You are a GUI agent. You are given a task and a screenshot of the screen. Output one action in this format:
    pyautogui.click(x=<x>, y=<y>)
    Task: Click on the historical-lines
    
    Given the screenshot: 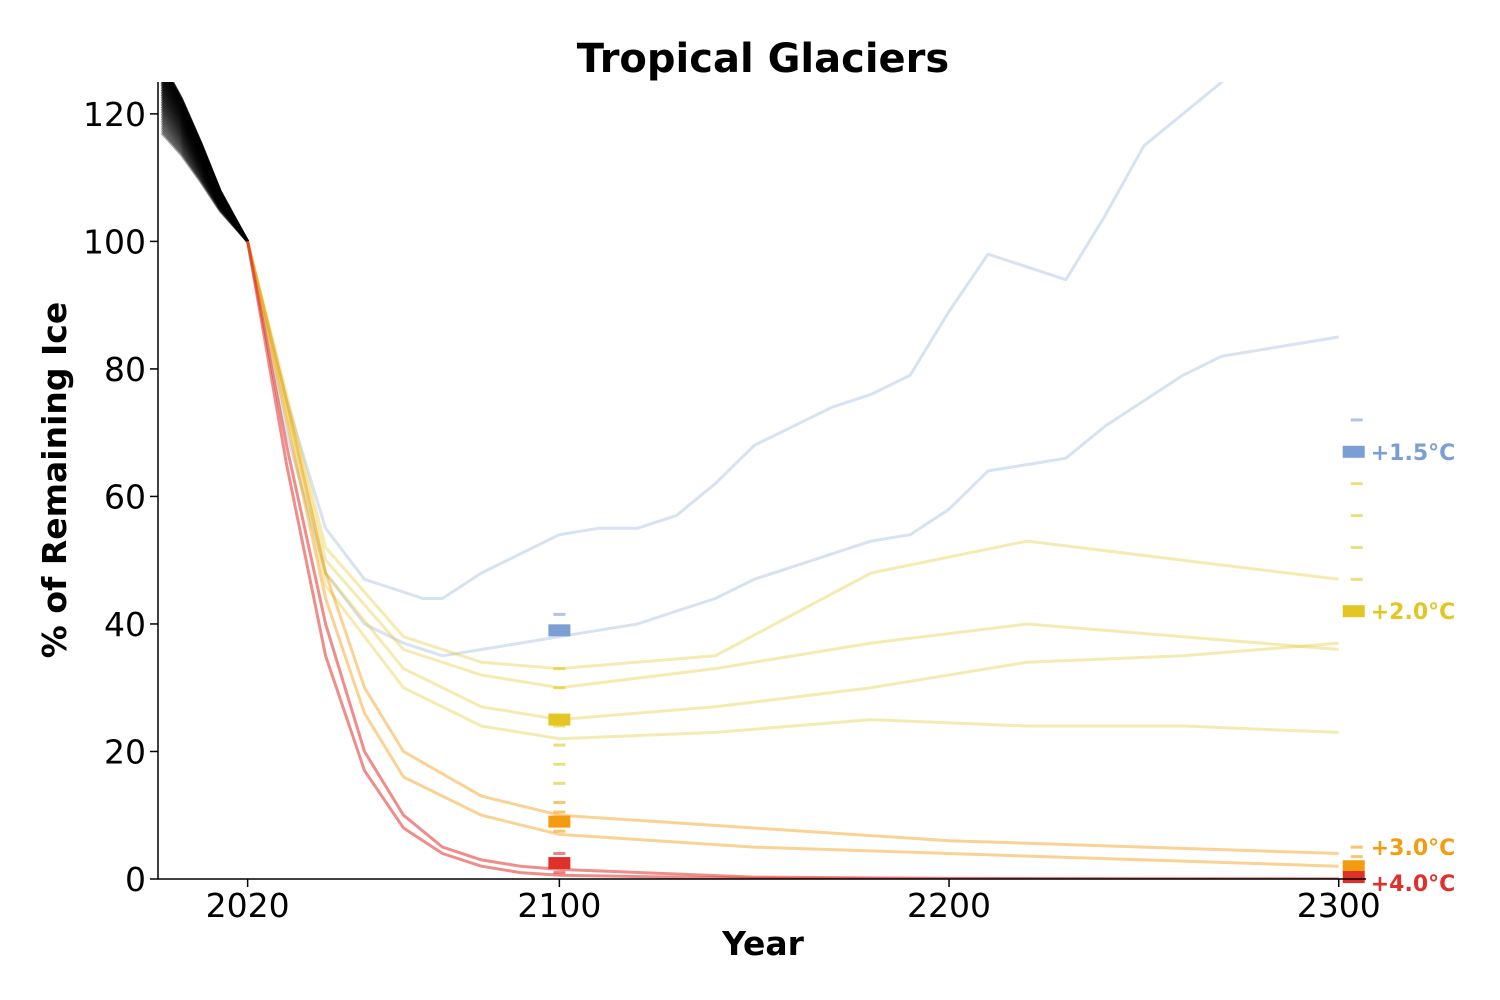 What is the action you would take?
    pyautogui.click(x=204, y=162)
    